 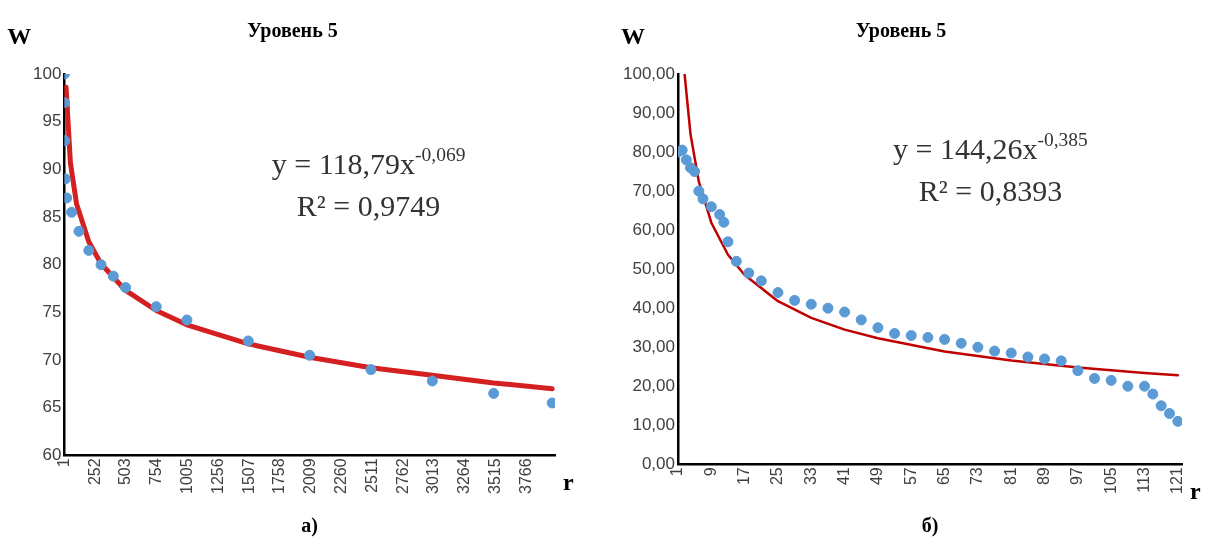 I want to click on x-tick-label: 2260, so click(x=340, y=476).